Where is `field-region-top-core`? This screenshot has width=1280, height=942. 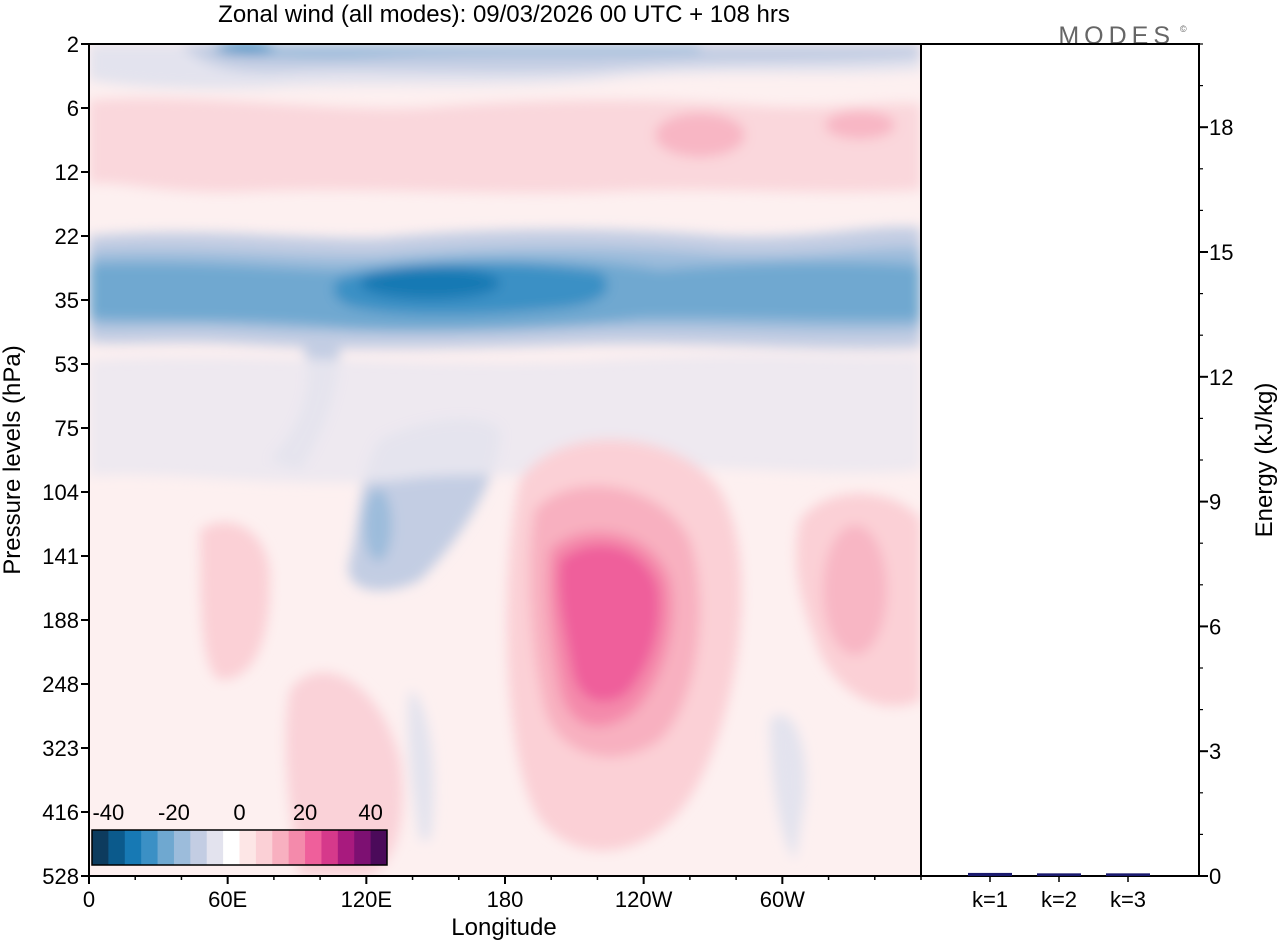 field-region-top-core is located at coordinates (245, 49).